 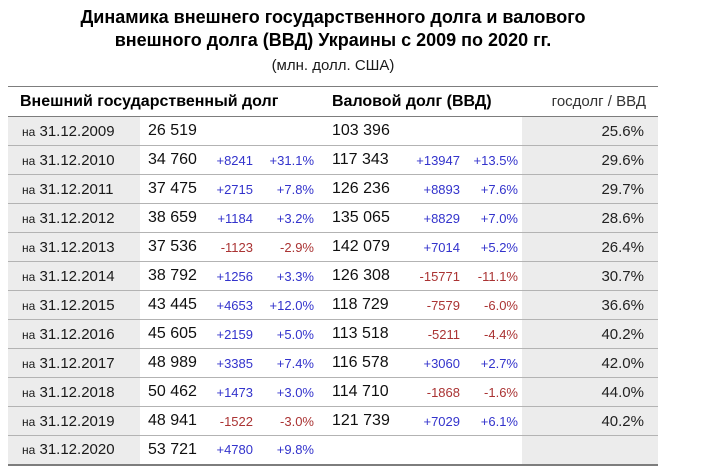 I want to click on table-row: на 31.12.2009 26 519 103 396 25.6%, so click(x=333, y=131).